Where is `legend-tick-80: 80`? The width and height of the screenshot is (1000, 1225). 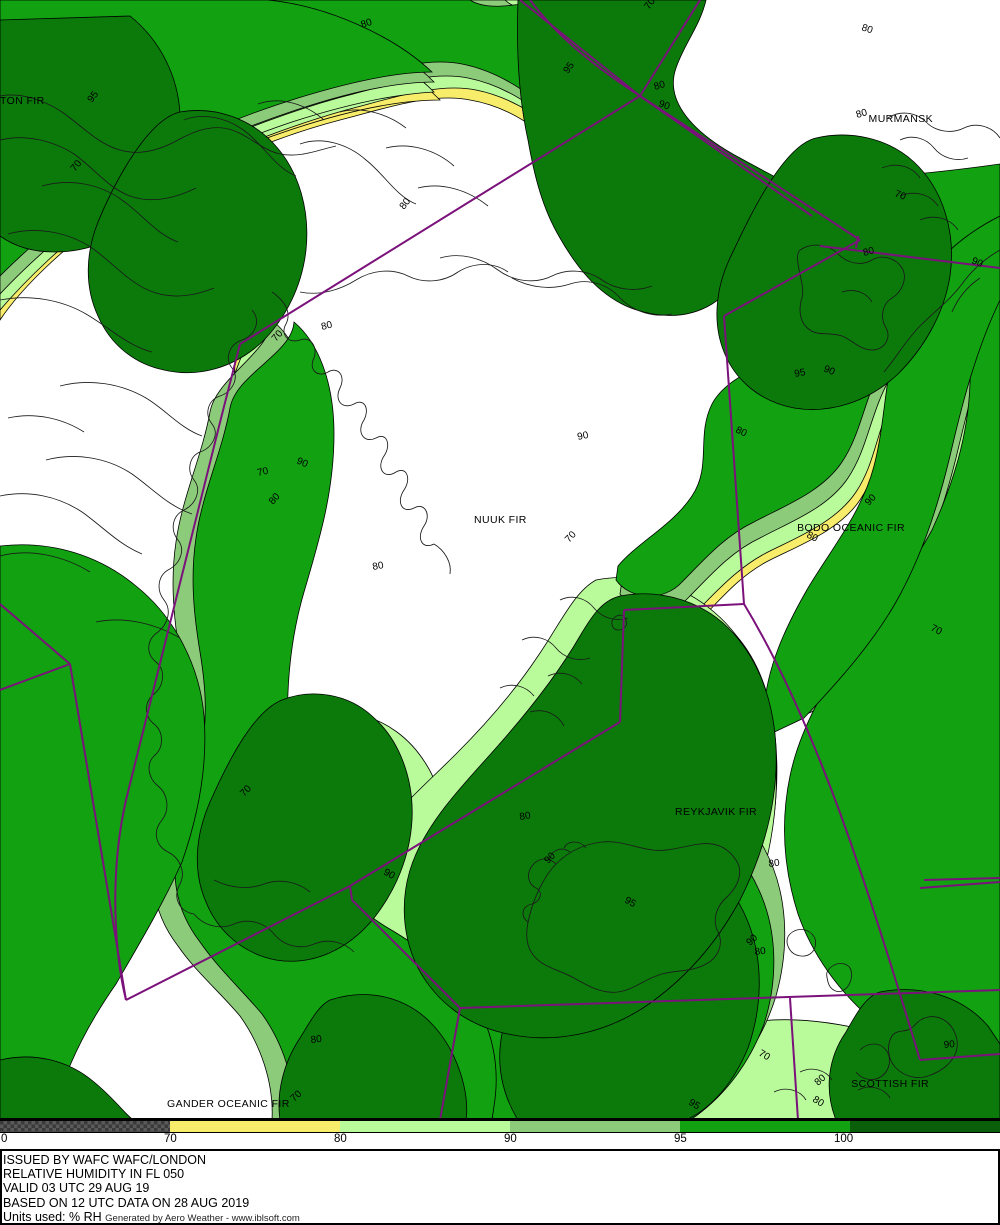 legend-tick-80: 80 is located at coordinates (340, 1139).